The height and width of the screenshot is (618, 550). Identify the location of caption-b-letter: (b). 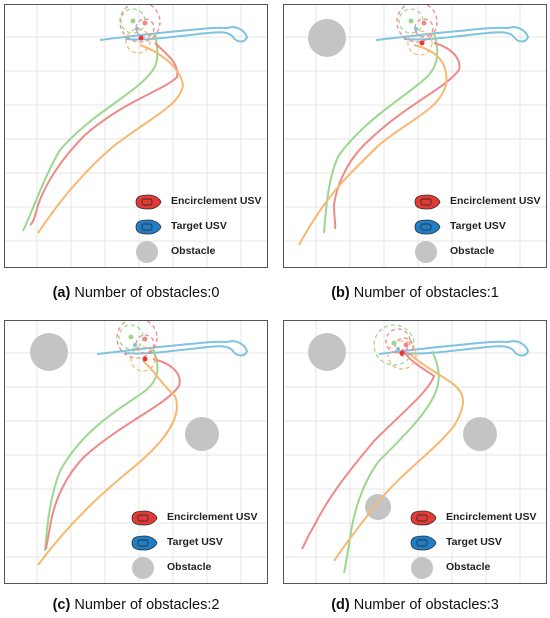
(340, 293).